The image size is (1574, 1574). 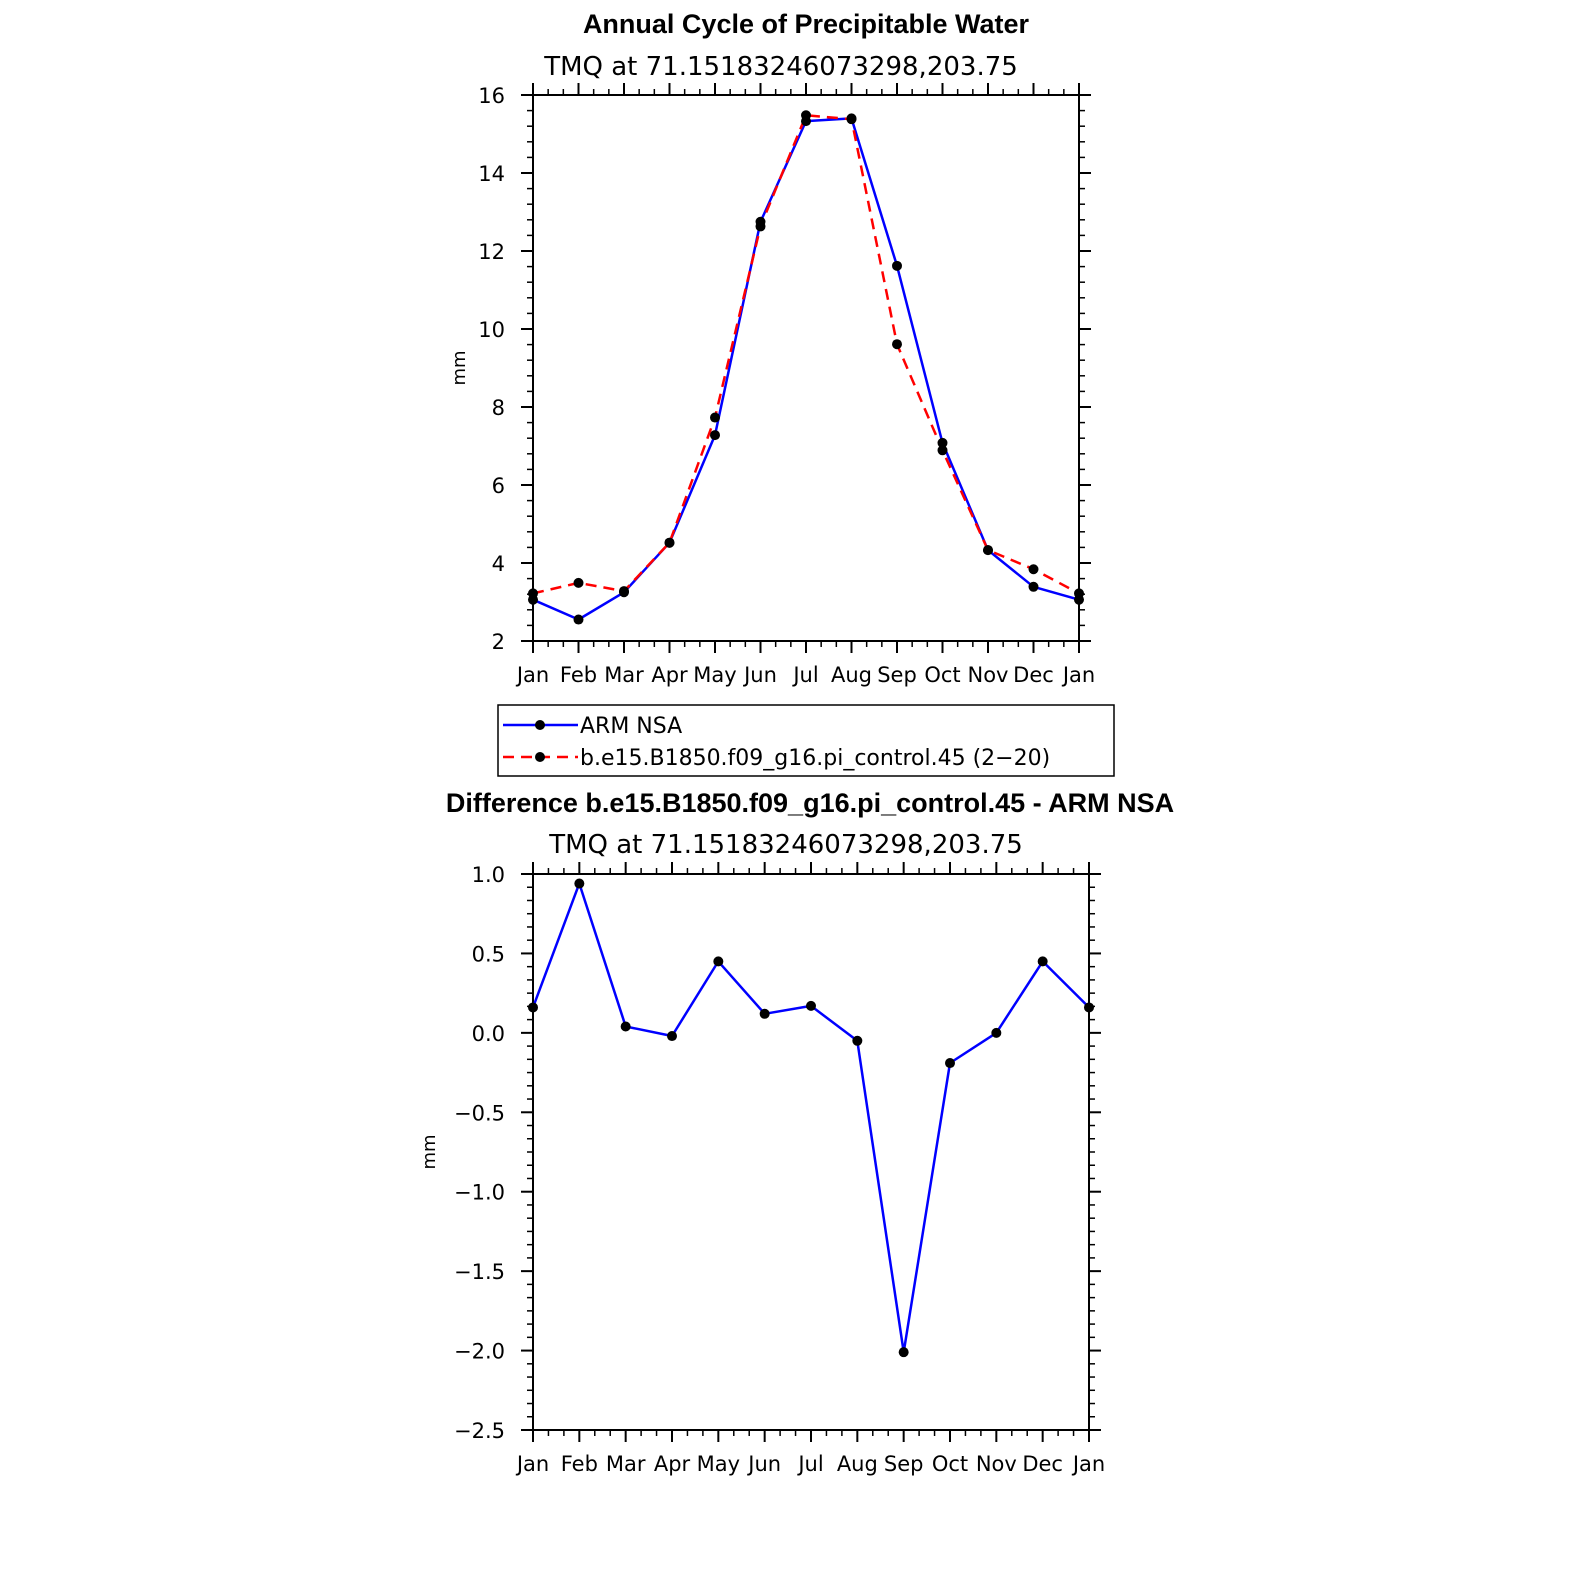 What do you see at coordinates (488, 954) in the screenshot?
I see `y-tick-label: 0.5` at bounding box center [488, 954].